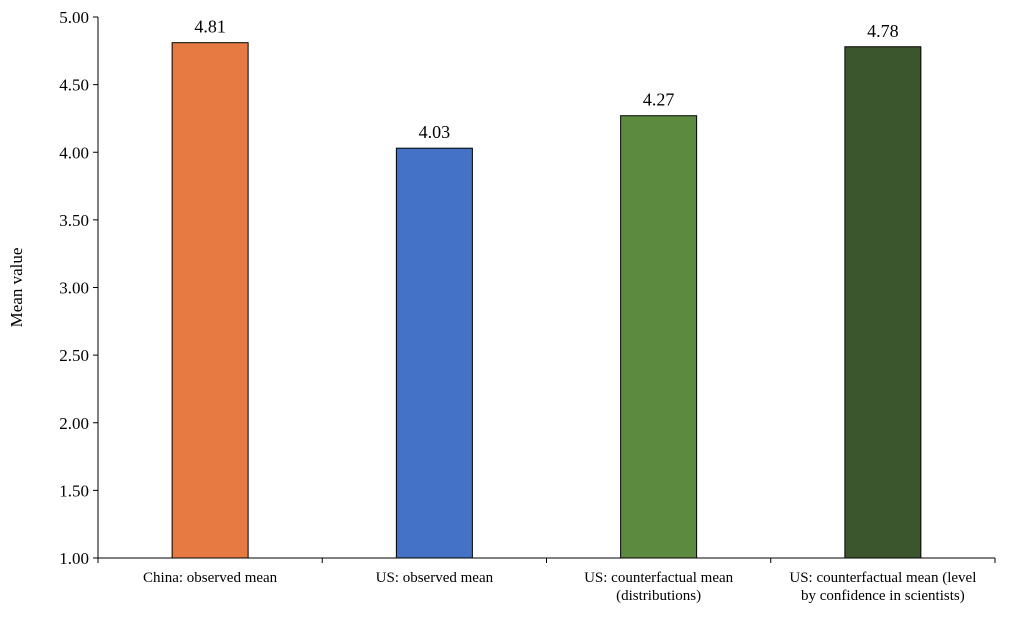 Image resolution: width=1030 pixels, height=618 pixels. I want to click on x-category-label: (distributions), so click(658, 596).